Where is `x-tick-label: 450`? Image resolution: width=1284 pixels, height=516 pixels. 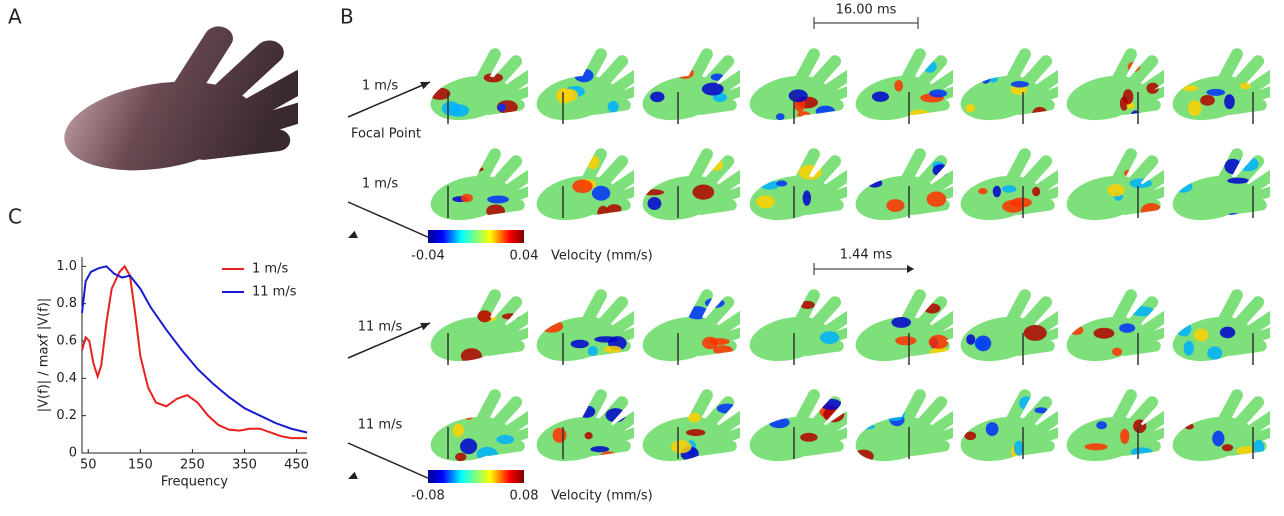
x-tick-label: 450 is located at coordinates (296, 465).